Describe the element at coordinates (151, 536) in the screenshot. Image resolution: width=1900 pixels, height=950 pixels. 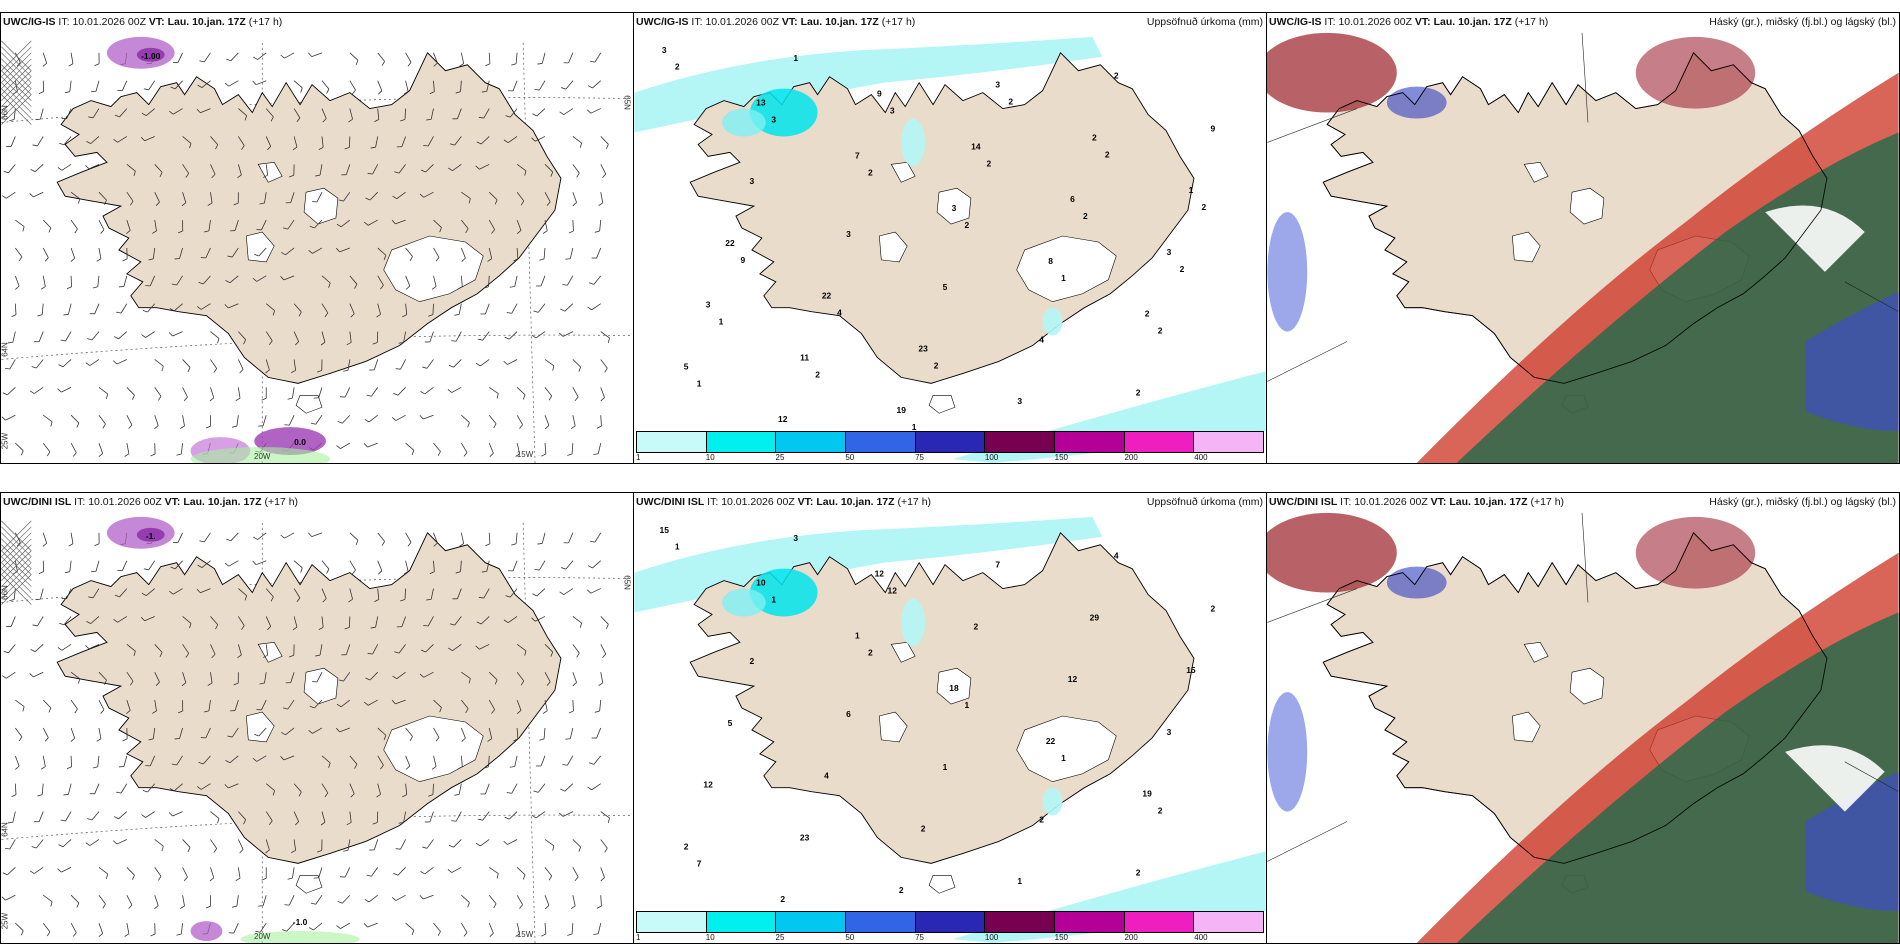
I see `contour-value-label: -1.` at that location.